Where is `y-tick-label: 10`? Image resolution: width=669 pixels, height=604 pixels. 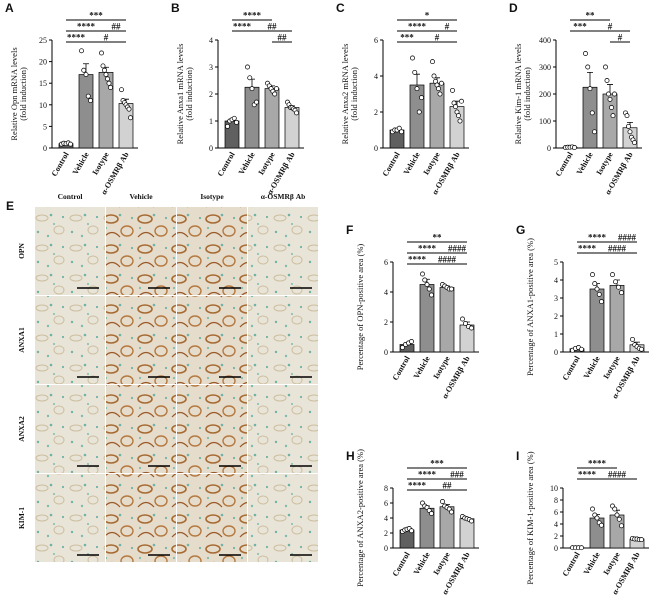
y-tick-label: 10 is located at coordinates (43, 105).